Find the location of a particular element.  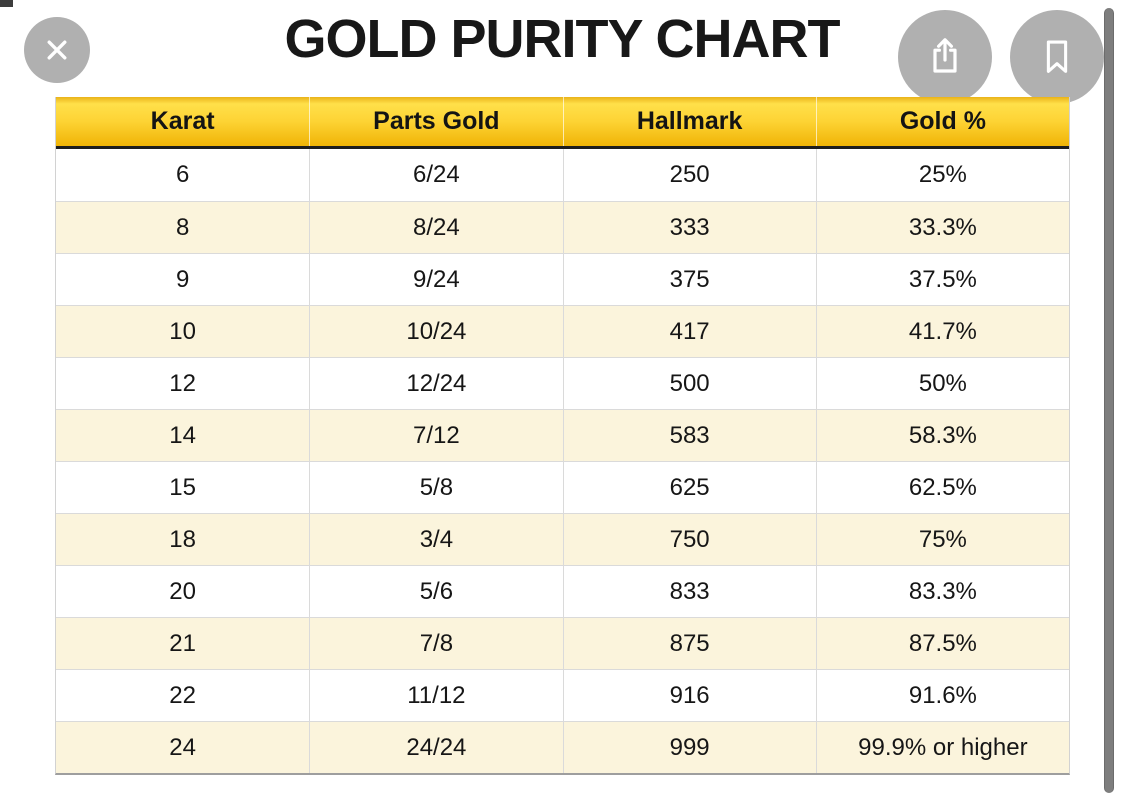

table-row: 9 9/24 375 37.5% is located at coordinates (562, 279).